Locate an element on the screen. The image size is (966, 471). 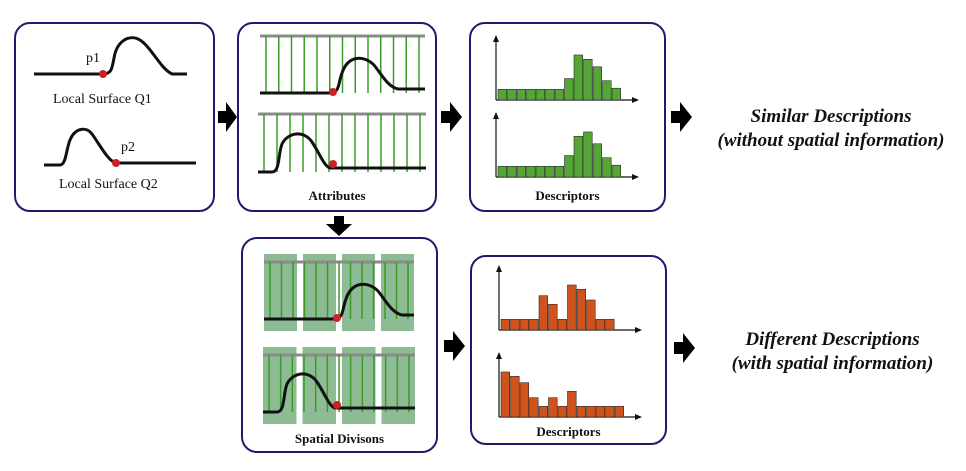
surface-q1-label: Local Surface Q1 is located at coordinates (102, 99).